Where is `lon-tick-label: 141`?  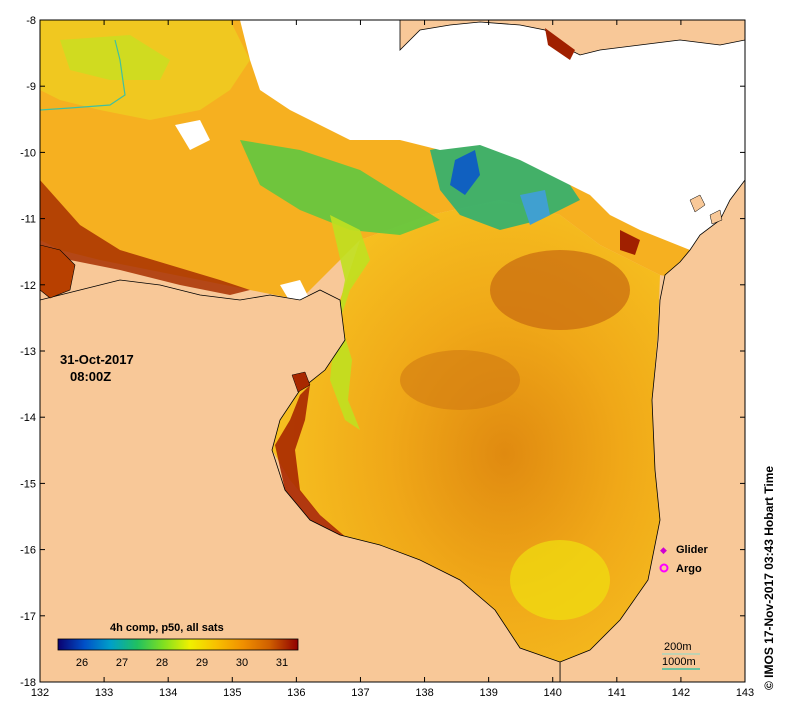
lon-tick-label: 141 is located at coordinates (617, 693).